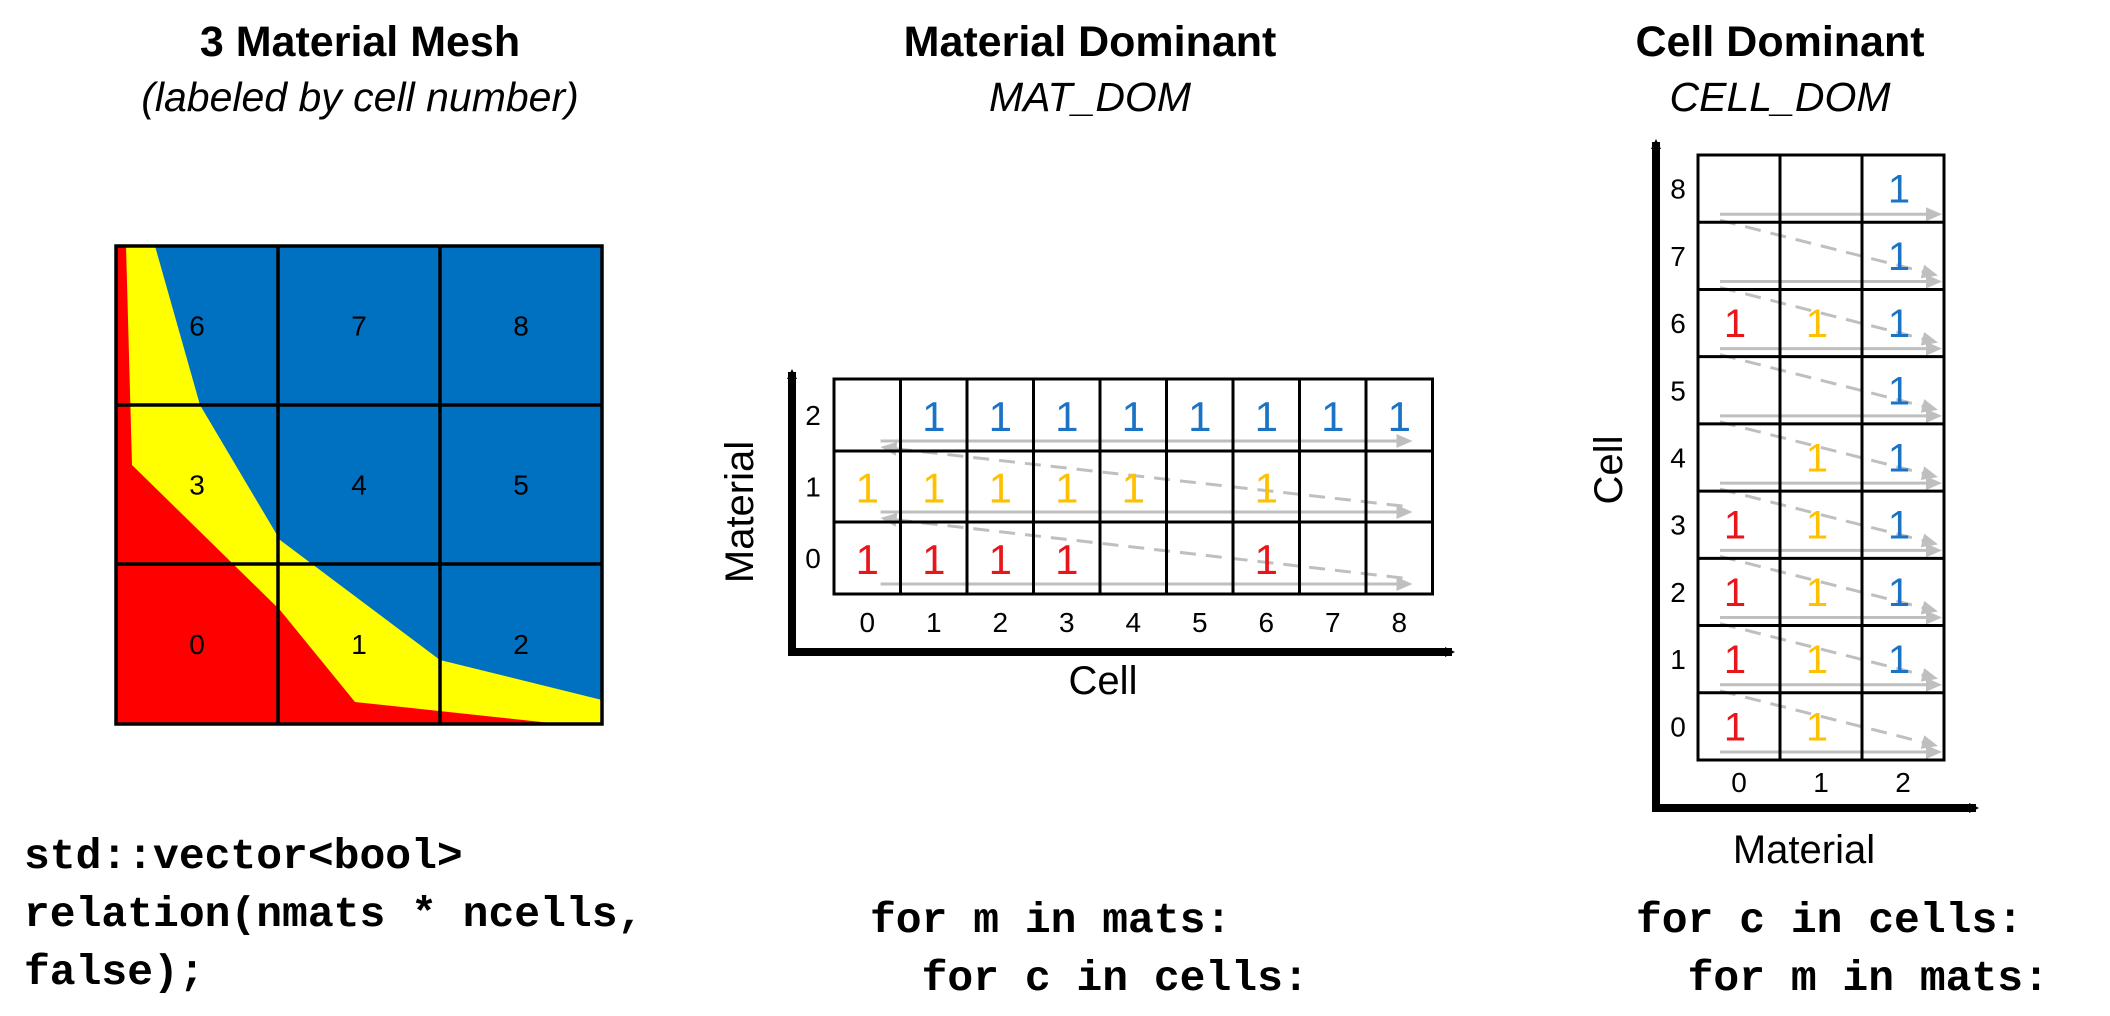 Image resolution: width=2110 pixels, height=1016 pixels. I want to click on mat-dom-col-labels: 0 1 2 3 4 5 6 7 8, so click(1133, 622).